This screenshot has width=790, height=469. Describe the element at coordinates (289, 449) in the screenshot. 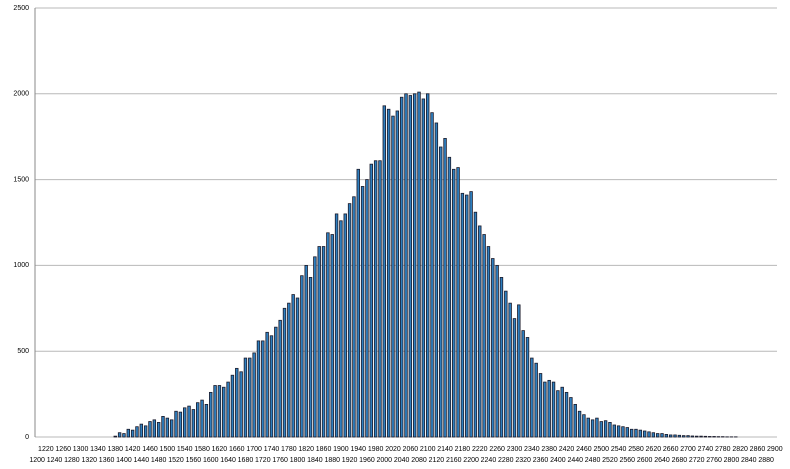

I see `x-tick-label: 1780` at that location.